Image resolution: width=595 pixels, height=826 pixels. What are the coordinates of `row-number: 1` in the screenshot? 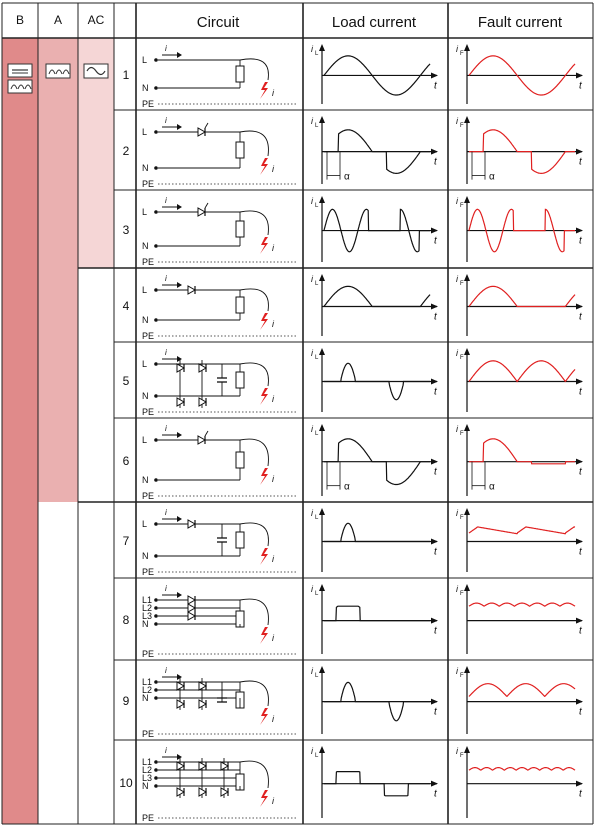 It's located at (126, 75).